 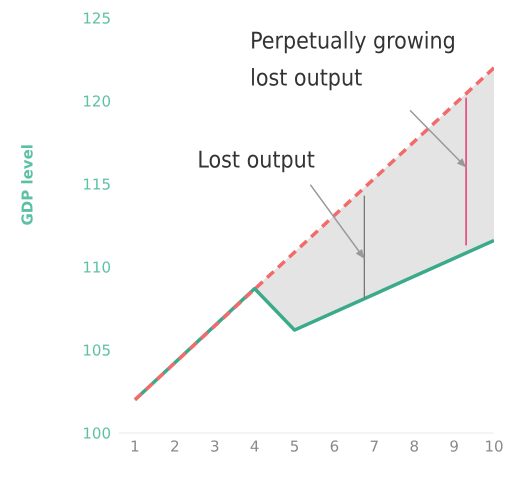 What do you see at coordinates (256, 161) in the screenshot?
I see `annotation: Lost output` at bounding box center [256, 161].